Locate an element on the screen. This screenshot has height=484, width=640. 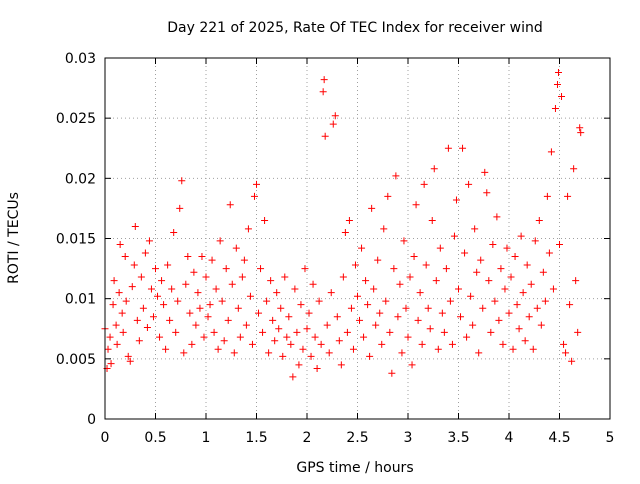
x-tick-label: 4.5 is located at coordinates (559, 438).